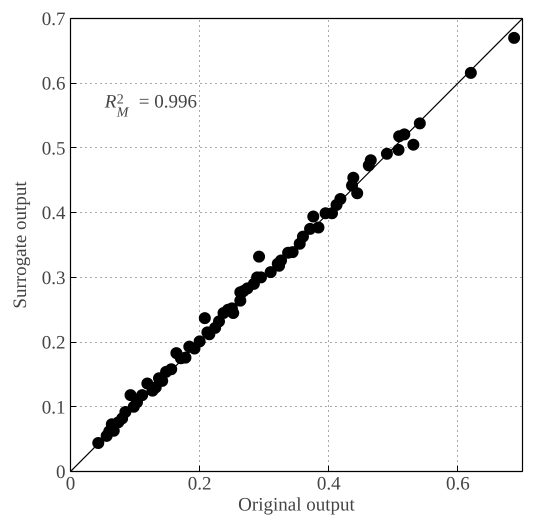  I want to click on x-tick-label: 0.2, so click(200, 484).